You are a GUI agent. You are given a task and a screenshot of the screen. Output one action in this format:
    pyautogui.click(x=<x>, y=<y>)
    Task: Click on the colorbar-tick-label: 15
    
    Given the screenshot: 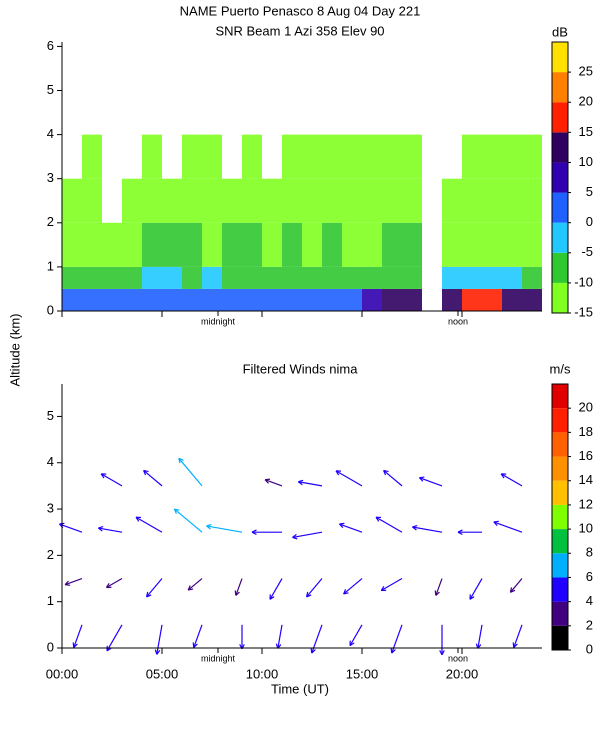 What is the action you would take?
    pyautogui.click(x=586, y=131)
    